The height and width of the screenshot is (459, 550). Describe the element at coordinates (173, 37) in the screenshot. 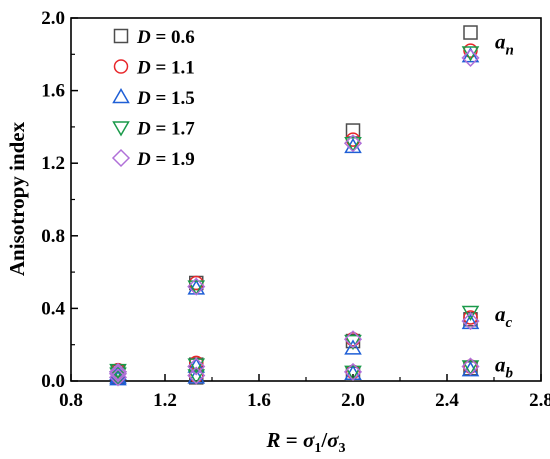

I see `legend-value: = 0.6` at that location.